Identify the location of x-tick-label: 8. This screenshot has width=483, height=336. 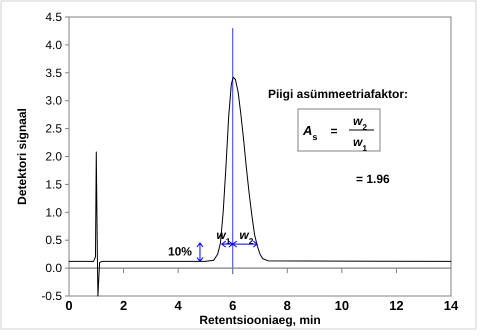
(287, 305).